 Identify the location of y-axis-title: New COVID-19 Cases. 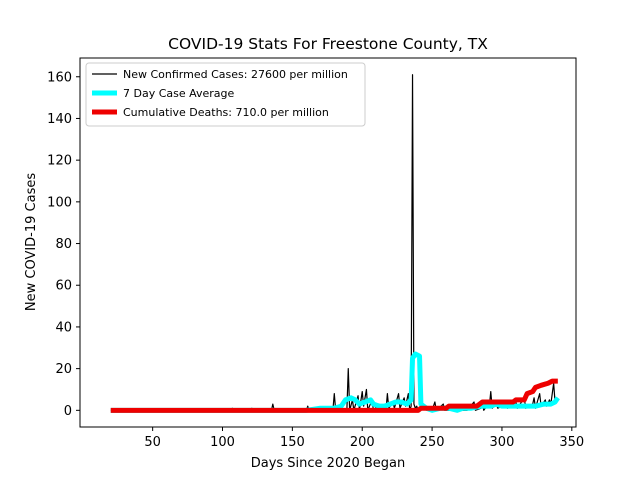
(31, 242).